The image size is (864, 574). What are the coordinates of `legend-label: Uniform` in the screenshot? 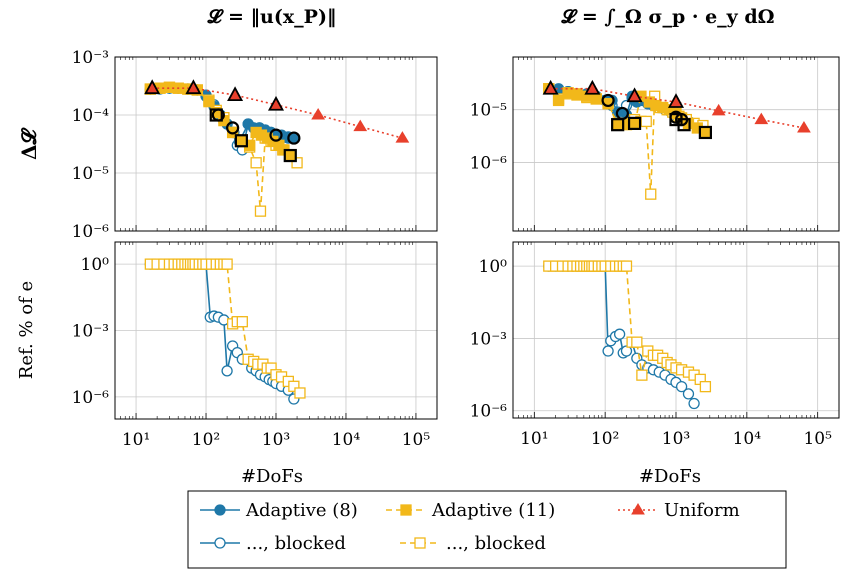 It's located at (702, 510).